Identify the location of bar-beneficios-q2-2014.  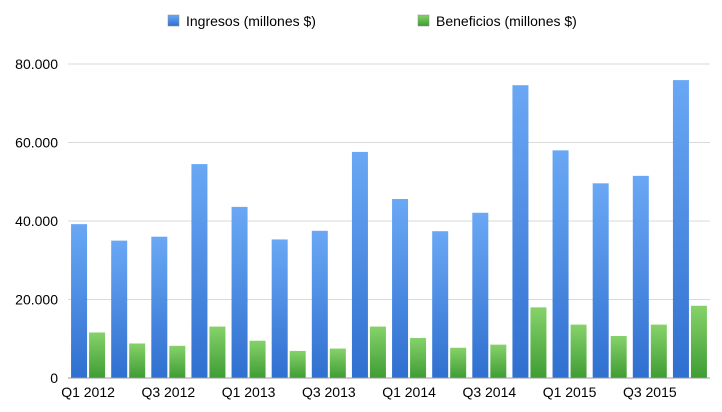
(458, 362).